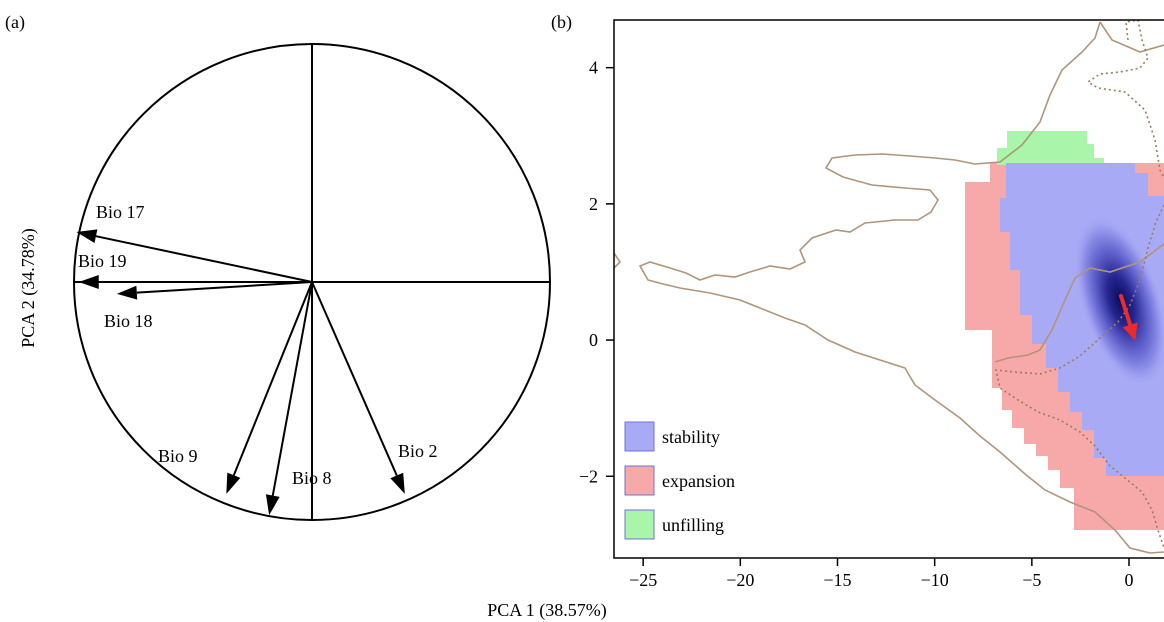  What do you see at coordinates (837, 580) in the screenshot?
I see `x-tick-label: −15` at bounding box center [837, 580].